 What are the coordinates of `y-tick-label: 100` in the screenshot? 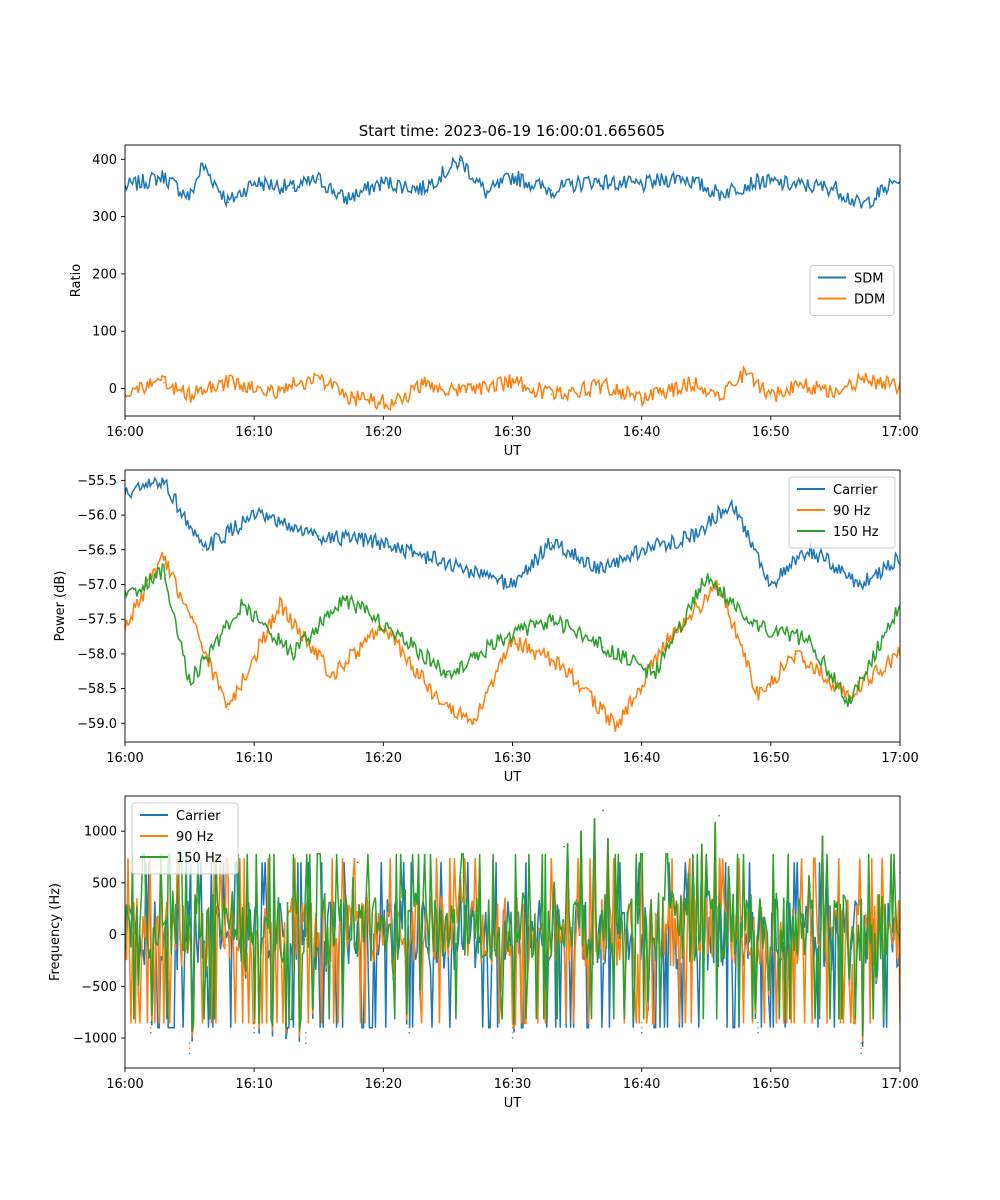 It's located at (104, 332).